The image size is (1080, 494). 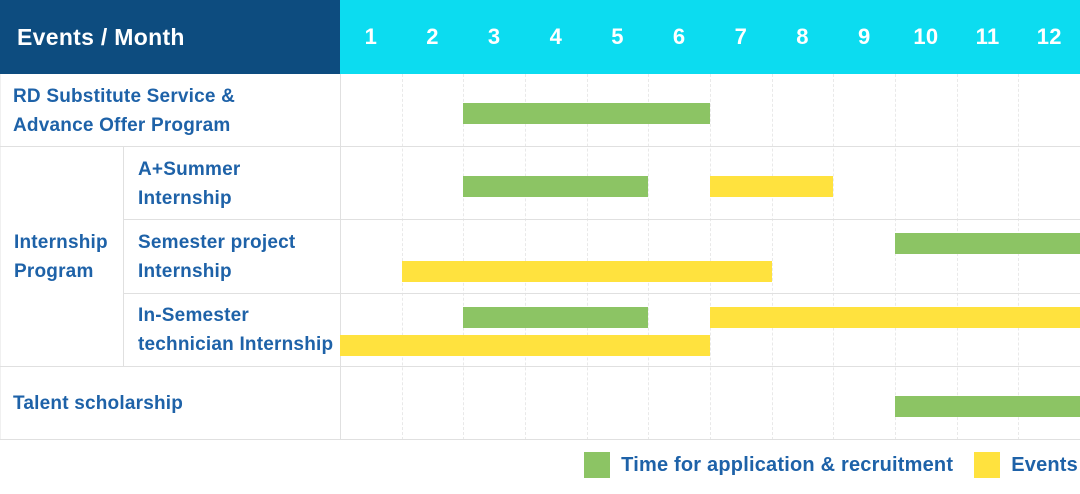 What do you see at coordinates (340, 257) in the screenshot?
I see `label-chart-divider` at bounding box center [340, 257].